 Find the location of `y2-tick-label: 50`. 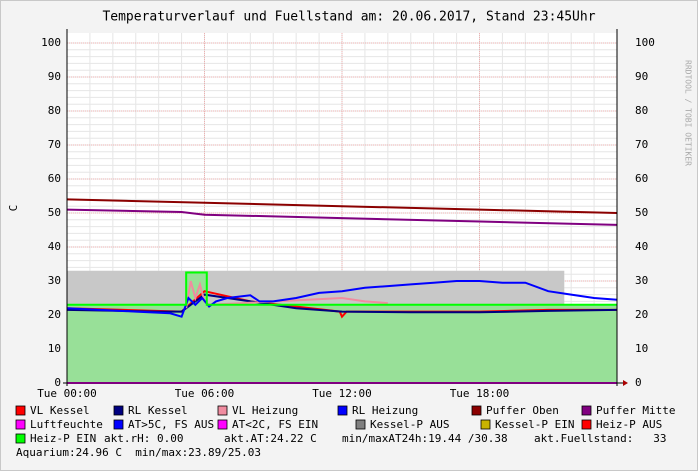

y2-tick-label: 50 is located at coordinates (641, 212).